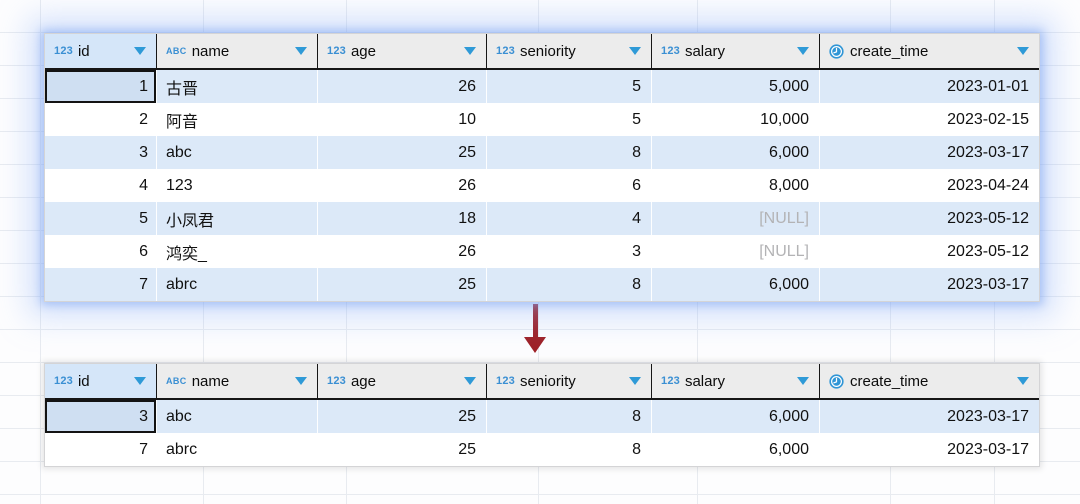 This screenshot has width=1080, height=504. Describe the element at coordinates (237, 86) in the screenshot. I see `cell-name: 古晋` at that location.